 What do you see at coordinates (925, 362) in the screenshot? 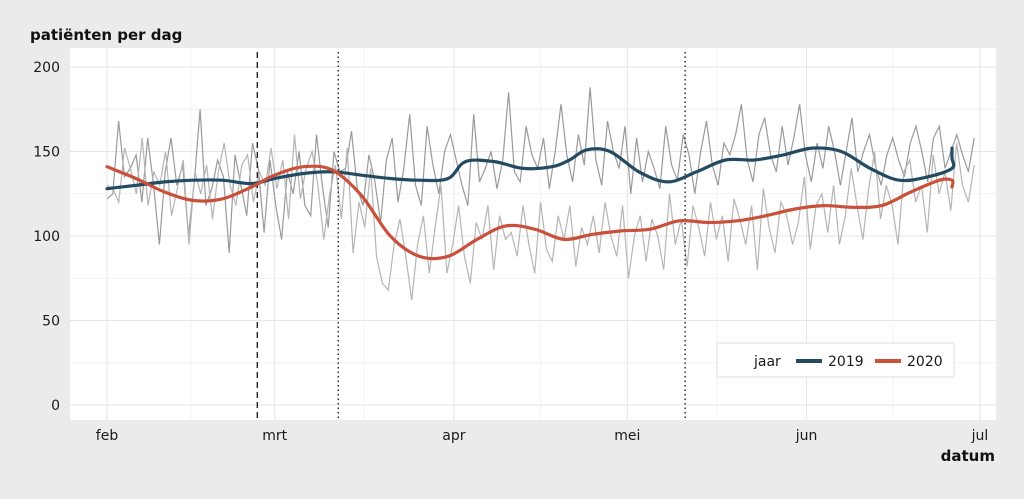
I see `legend-label-2020: 2020` at bounding box center [925, 362].